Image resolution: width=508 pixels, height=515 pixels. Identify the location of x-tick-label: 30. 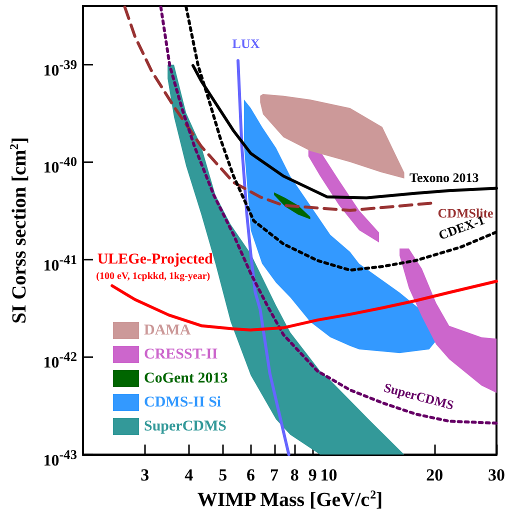
(496, 475).